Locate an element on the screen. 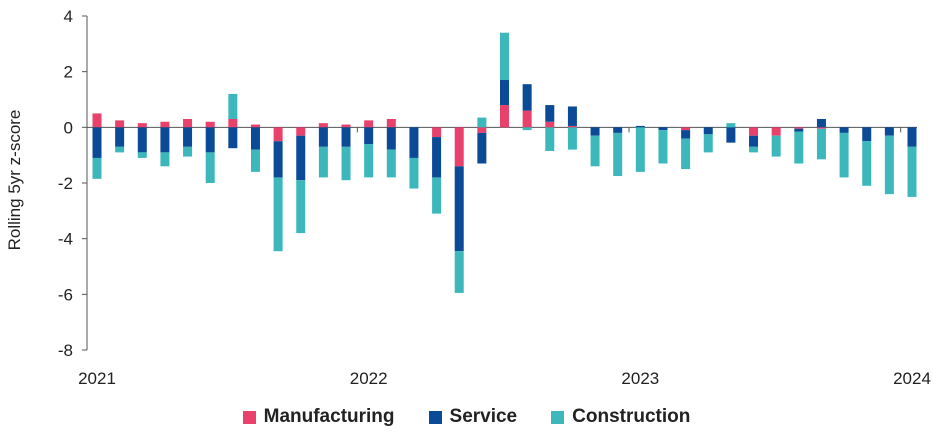 The image size is (933, 433). x-tick-label: 2023 is located at coordinates (640, 378).